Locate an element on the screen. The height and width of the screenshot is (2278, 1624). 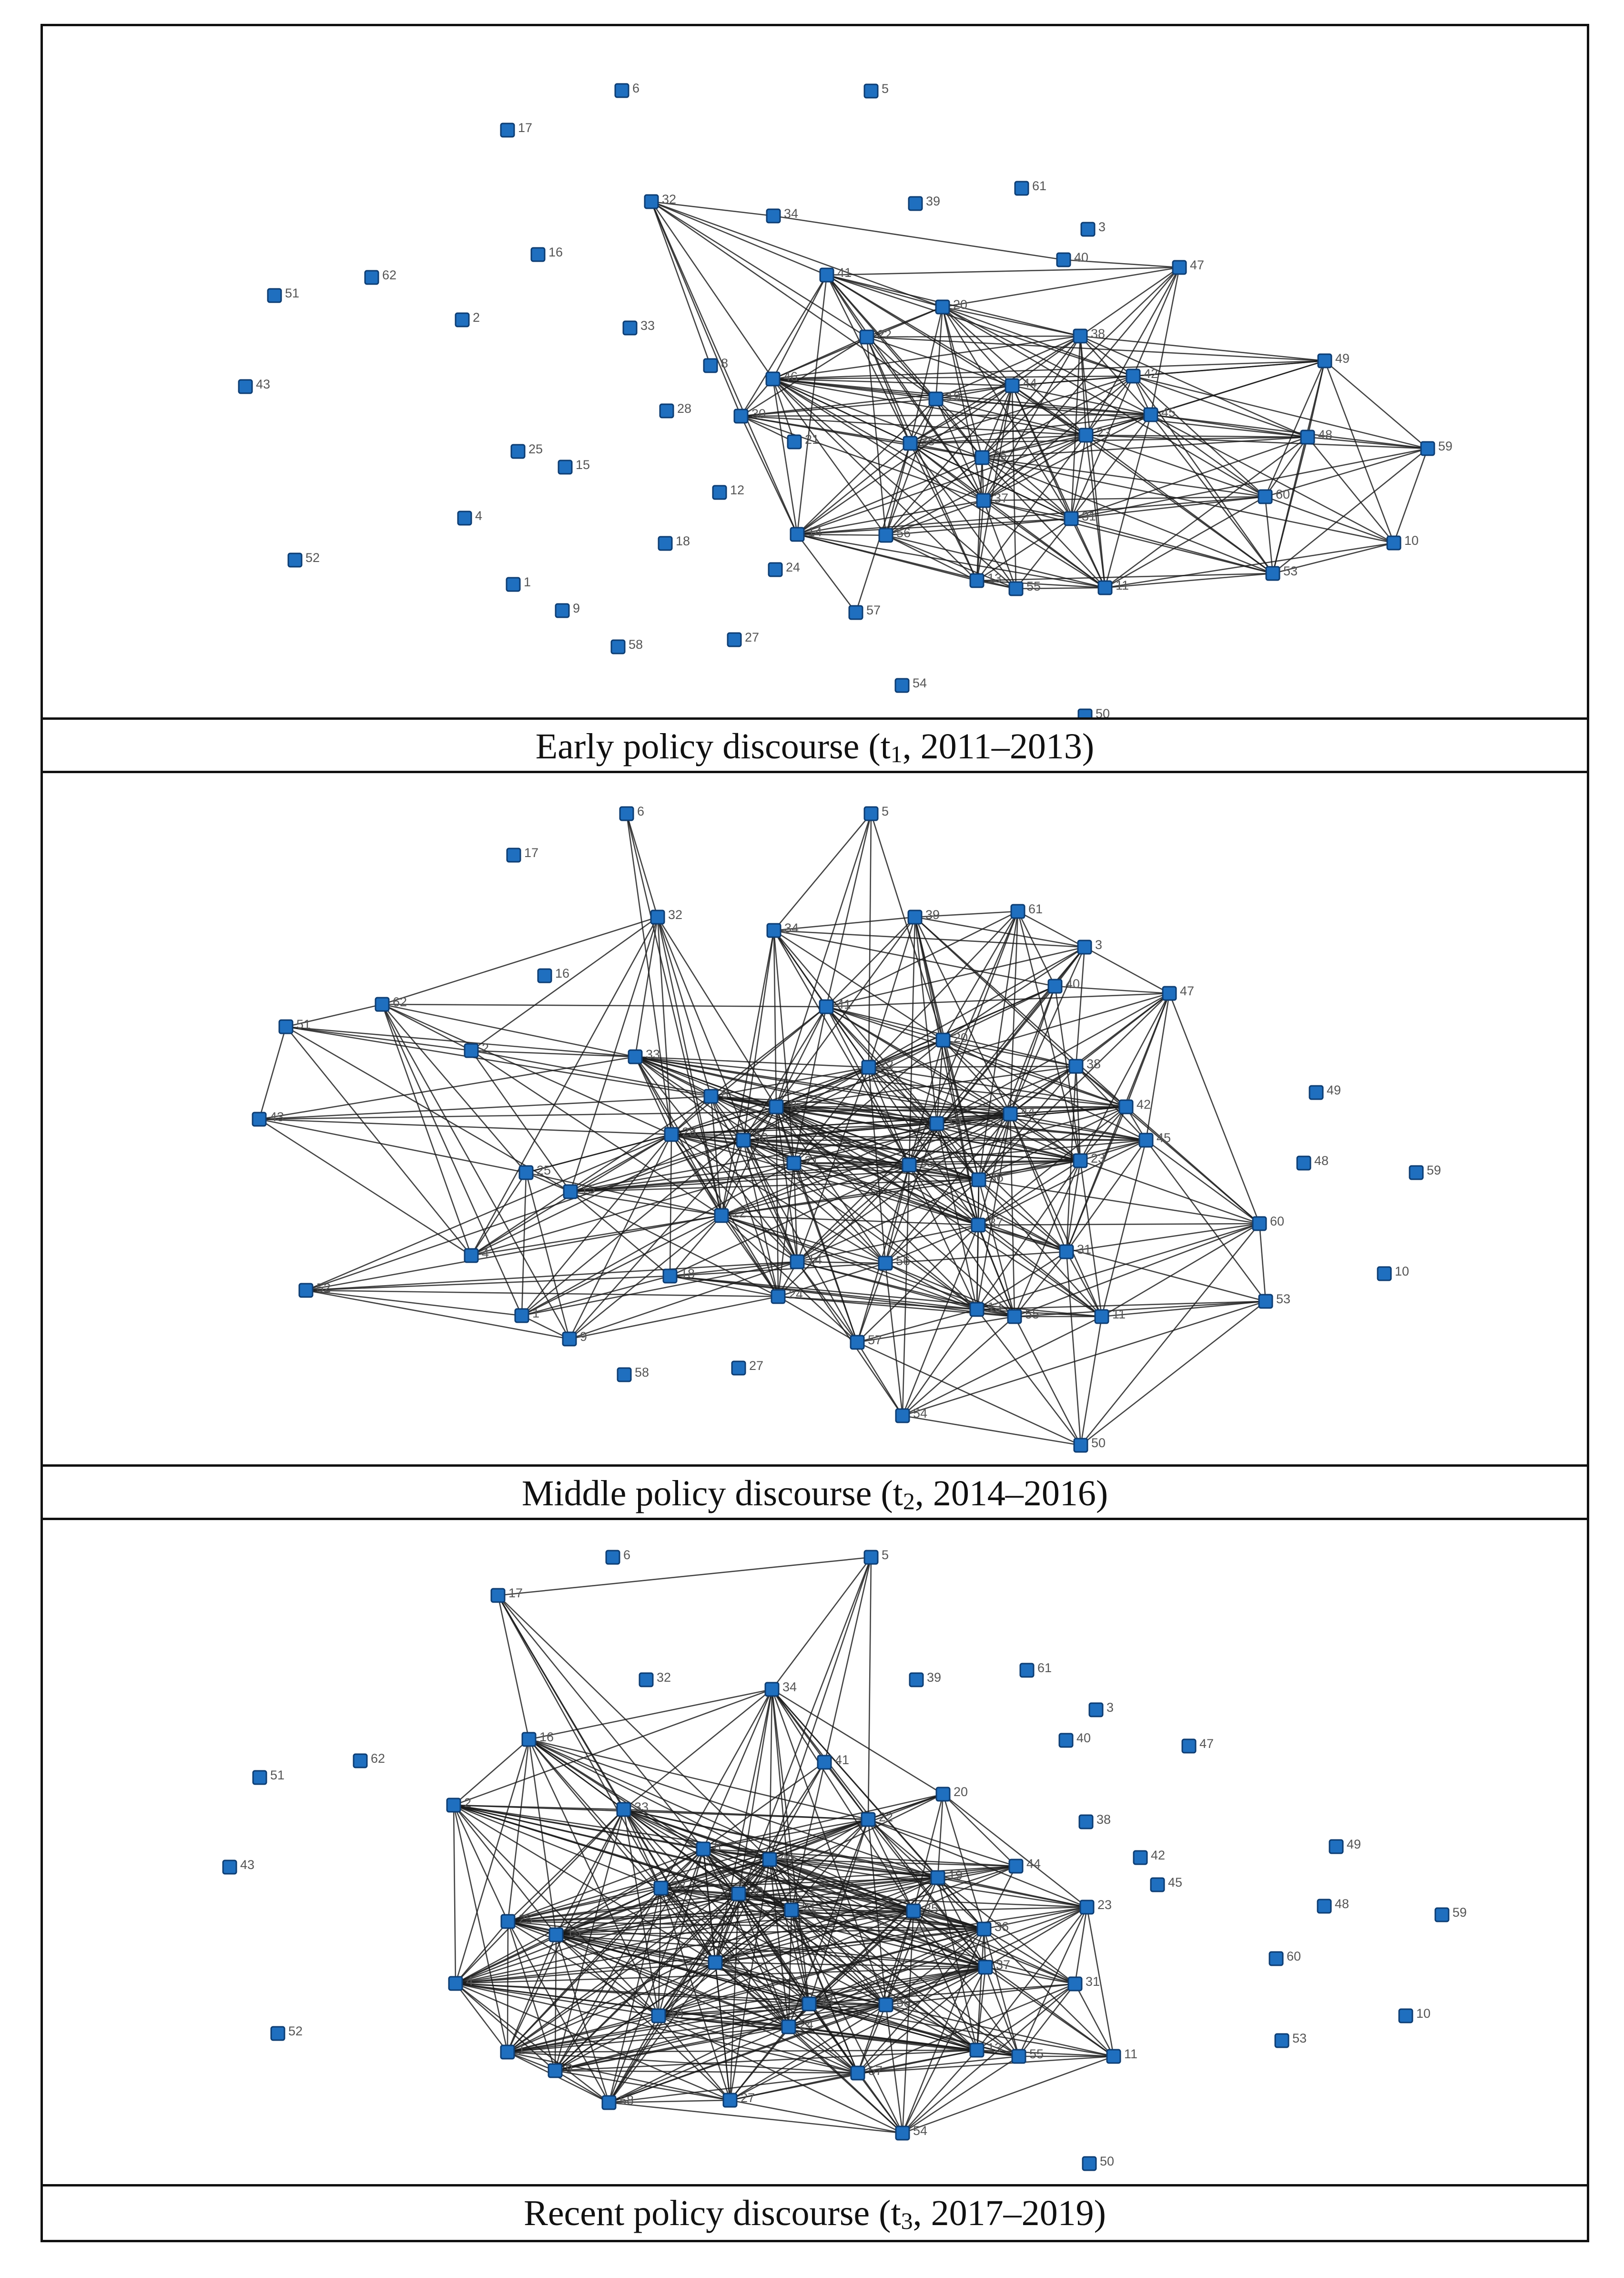
node-label: 2 is located at coordinates (476, 317).